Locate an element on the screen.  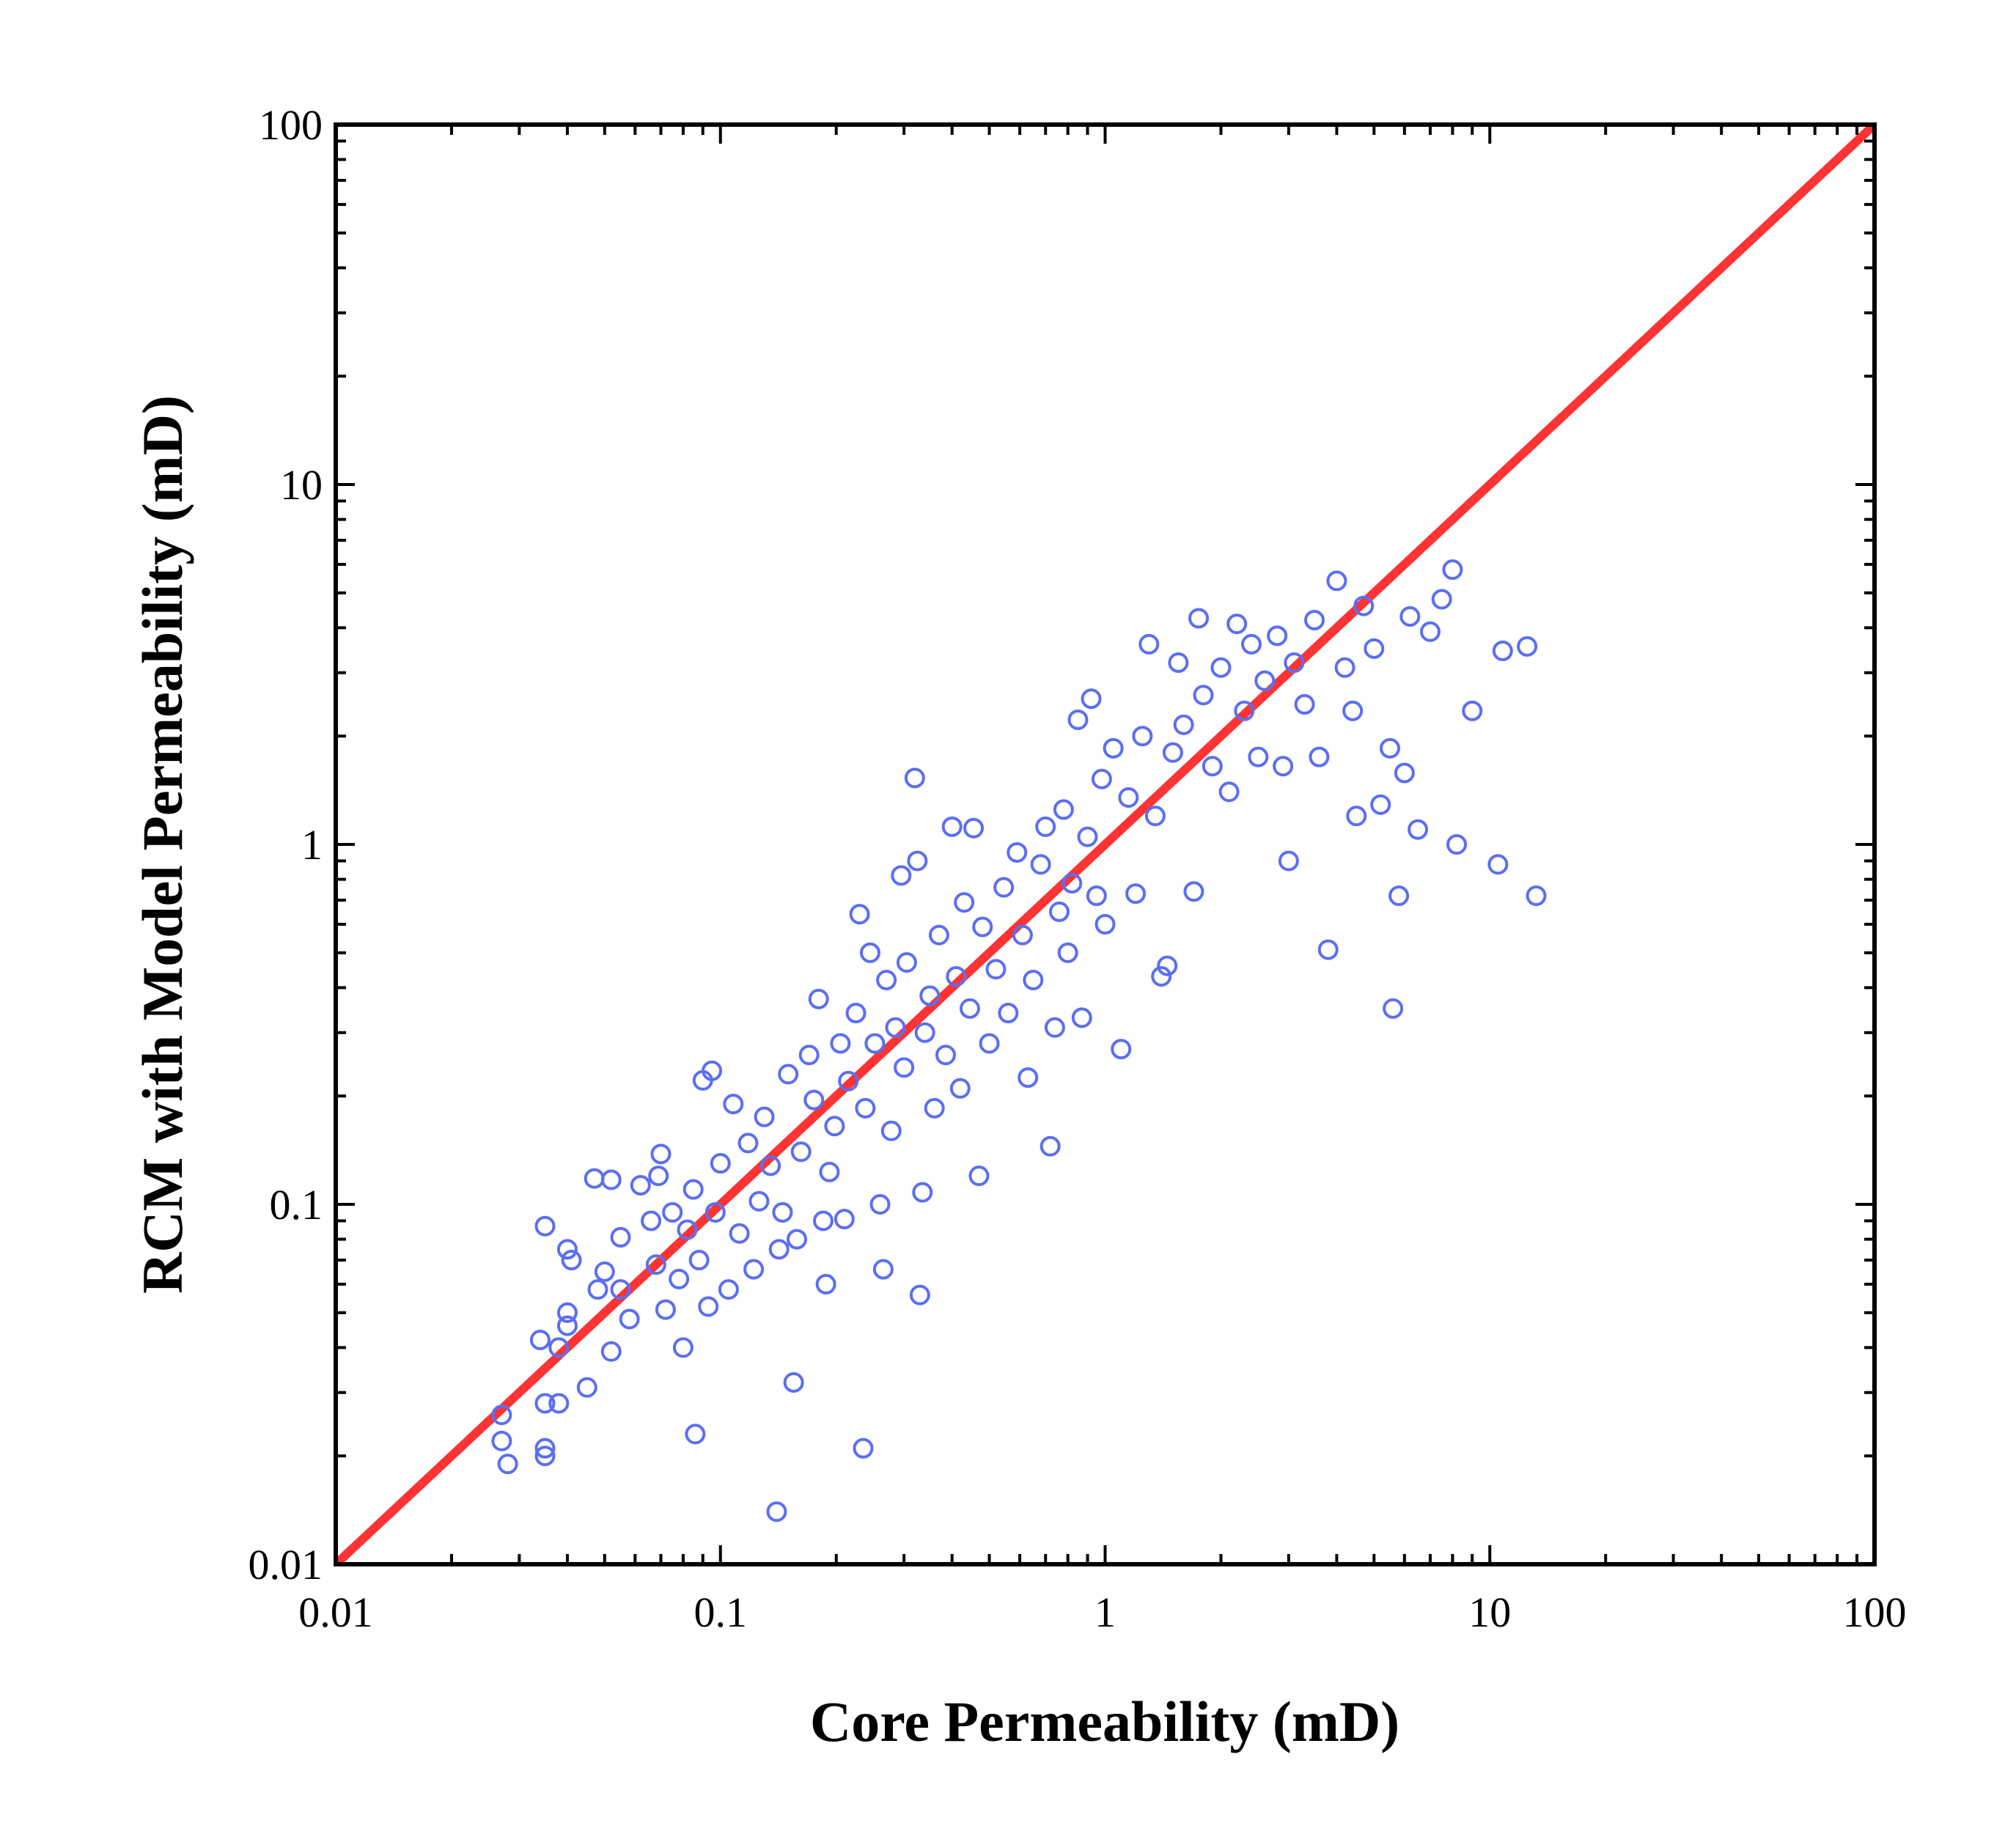
x-tick-label: 0.1 is located at coordinates (721, 1612).